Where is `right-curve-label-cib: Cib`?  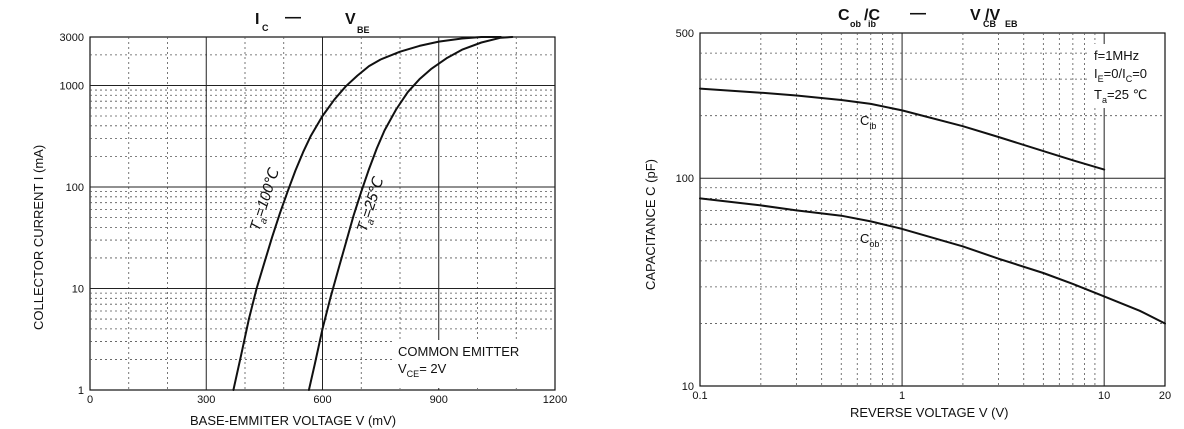
right-curve-label-cib: Cib is located at coordinates (868, 122).